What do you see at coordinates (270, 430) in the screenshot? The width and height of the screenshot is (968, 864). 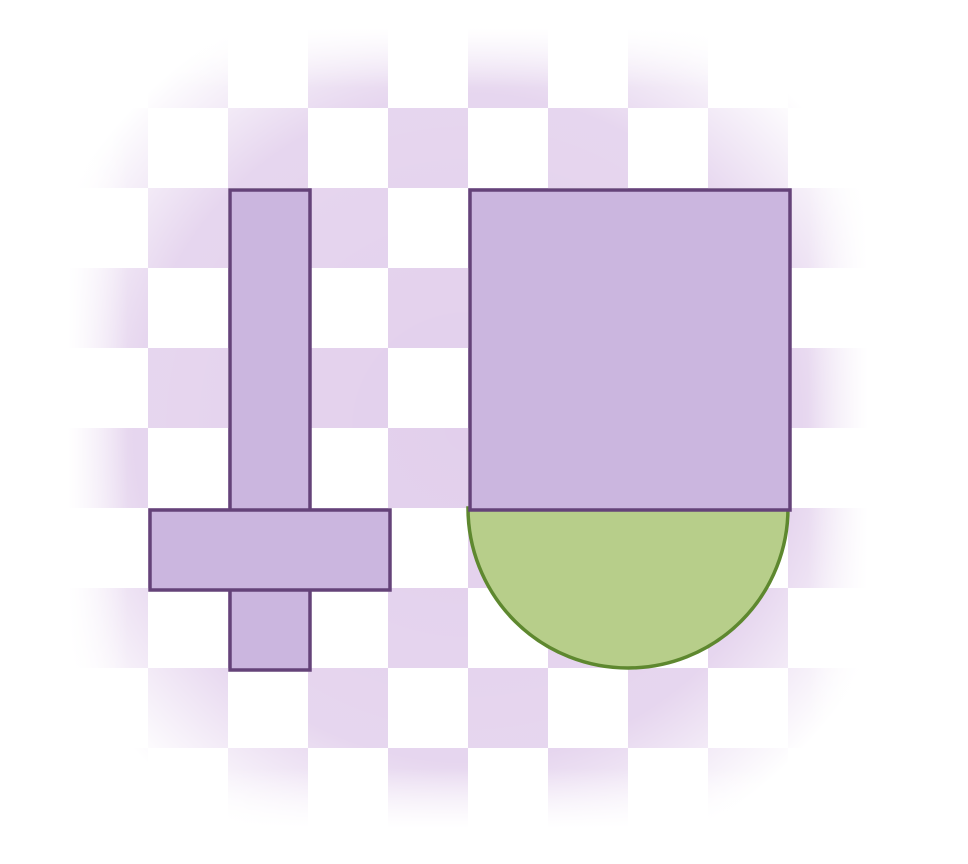 I see `cross-vertical-bar` at bounding box center [270, 430].